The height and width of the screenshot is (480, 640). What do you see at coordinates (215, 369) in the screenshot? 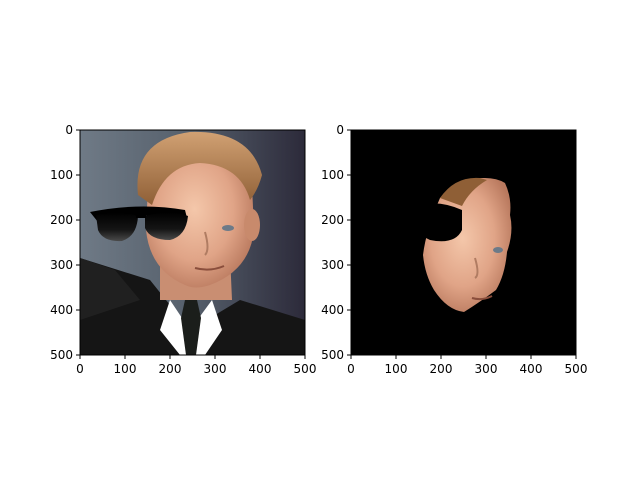
I see `left-xtick-label: 300` at bounding box center [215, 369].